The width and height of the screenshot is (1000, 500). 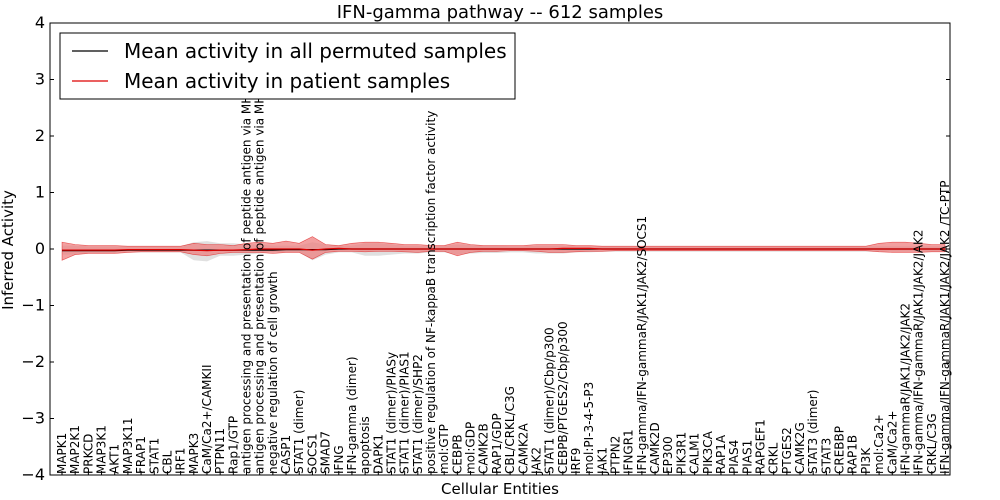 What do you see at coordinates (181, 461) in the screenshot?
I see `x-tick-label: IRF1` at bounding box center [181, 461].